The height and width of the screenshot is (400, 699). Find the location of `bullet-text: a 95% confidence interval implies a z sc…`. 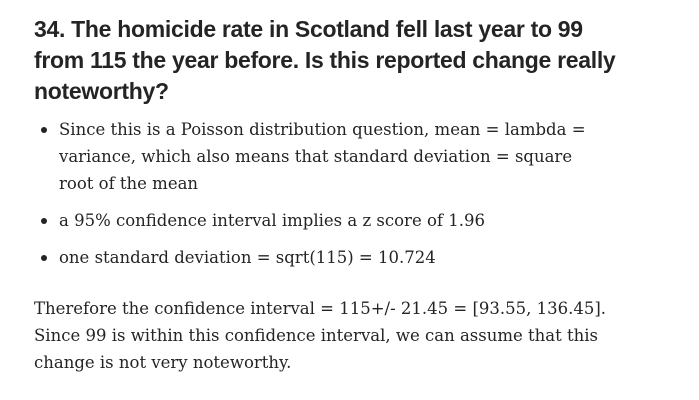

bullet-text: a 95% confidence interval implies a z sc… is located at coordinates (272, 220).